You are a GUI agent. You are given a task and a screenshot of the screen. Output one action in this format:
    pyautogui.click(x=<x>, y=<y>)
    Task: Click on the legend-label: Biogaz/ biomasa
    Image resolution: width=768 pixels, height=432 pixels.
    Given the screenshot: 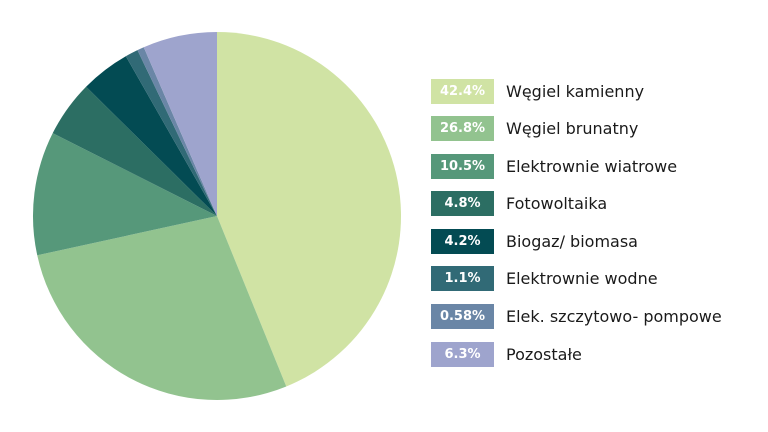 What is the action you would take?
    pyautogui.click(x=572, y=241)
    